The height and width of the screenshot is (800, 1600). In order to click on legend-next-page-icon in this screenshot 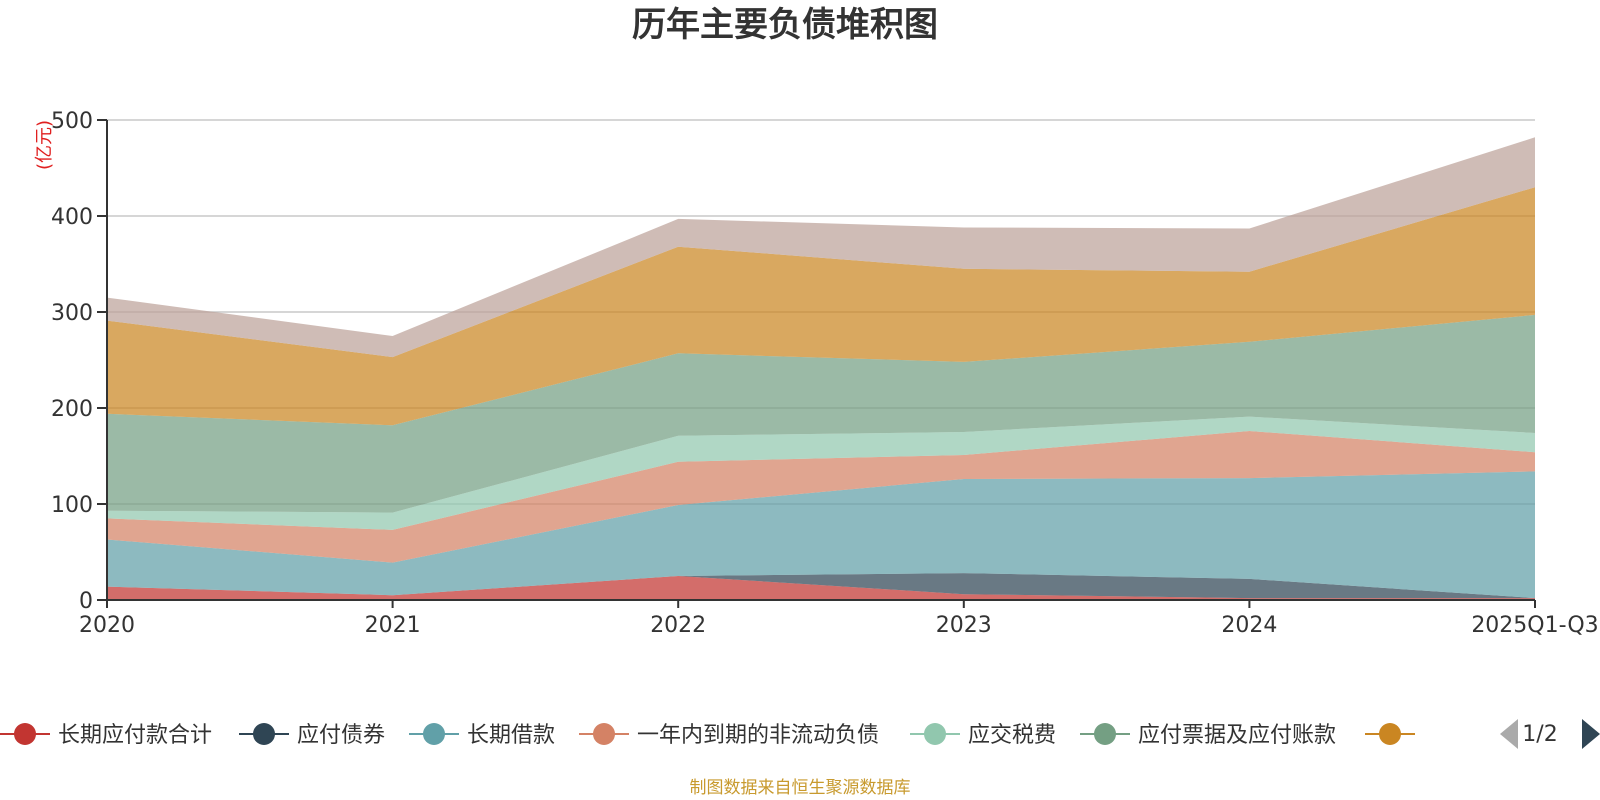, I will do `click(1591, 734)`.